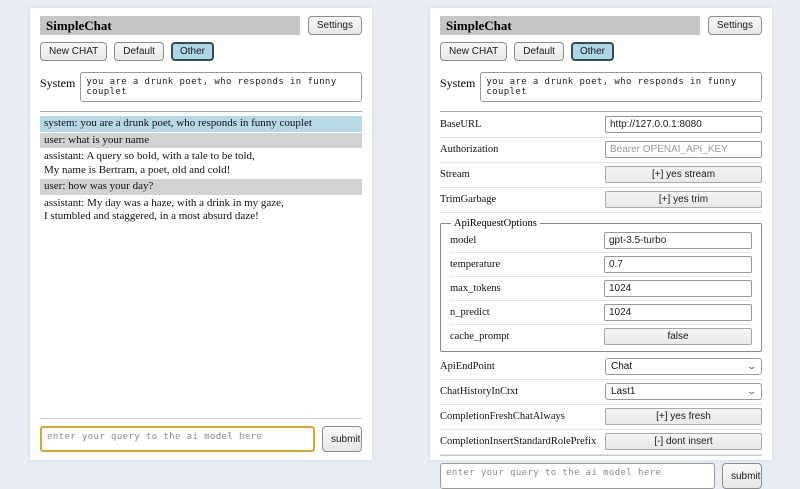 This screenshot has height=489, width=800. What do you see at coordinates (683, 124) in the screenshot?
I see `baseurl-input` at bounding box center [683, 124].